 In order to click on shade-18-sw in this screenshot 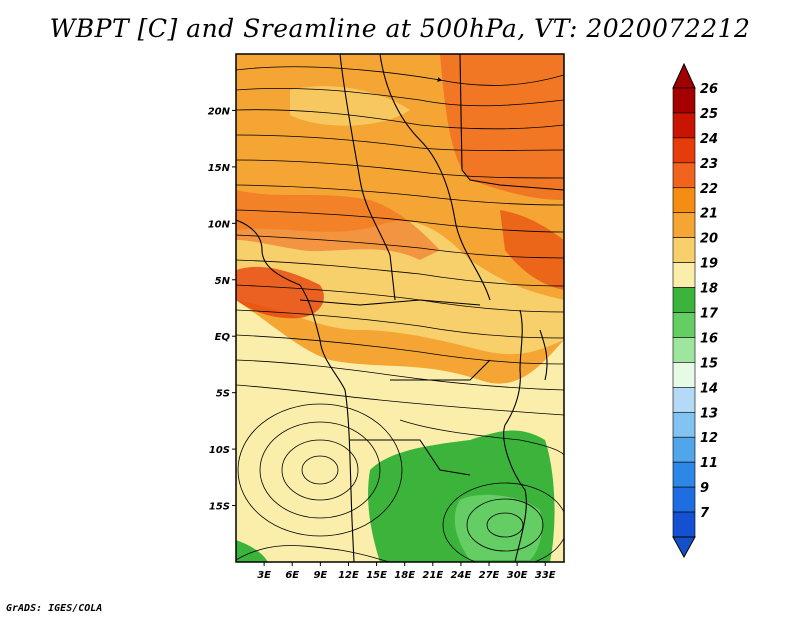, I will do `click(252, 551)`.